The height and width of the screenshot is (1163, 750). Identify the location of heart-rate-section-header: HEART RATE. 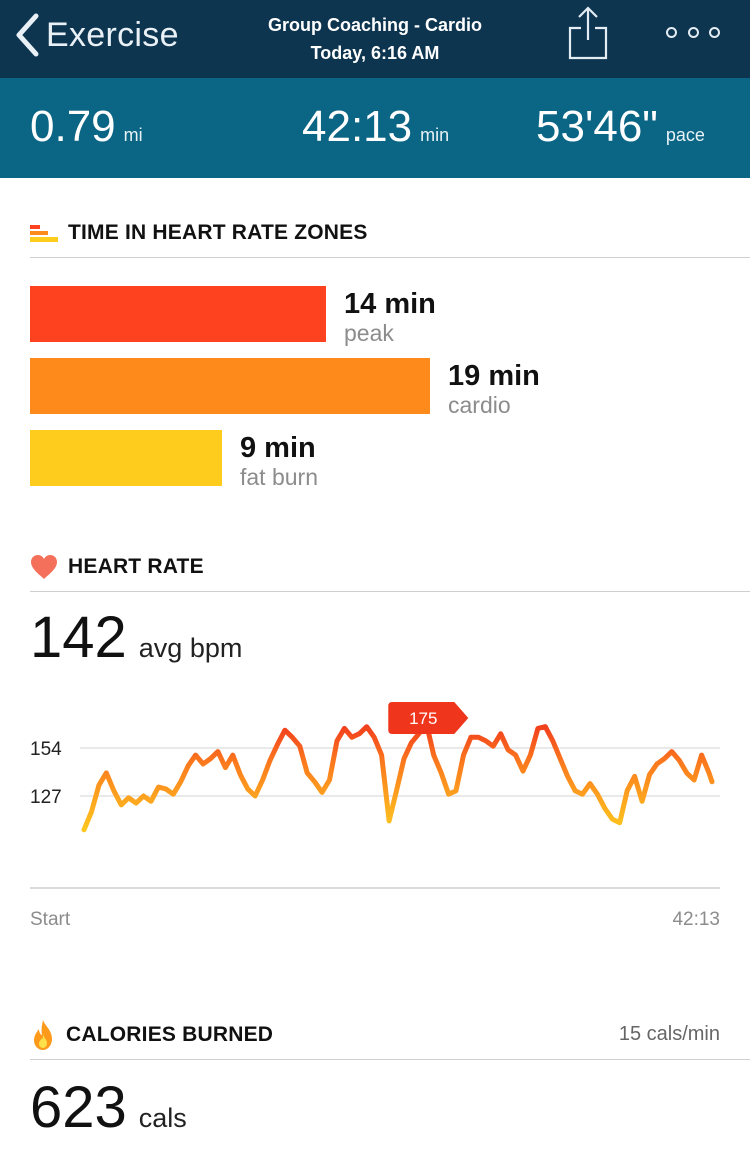
(390, 567).